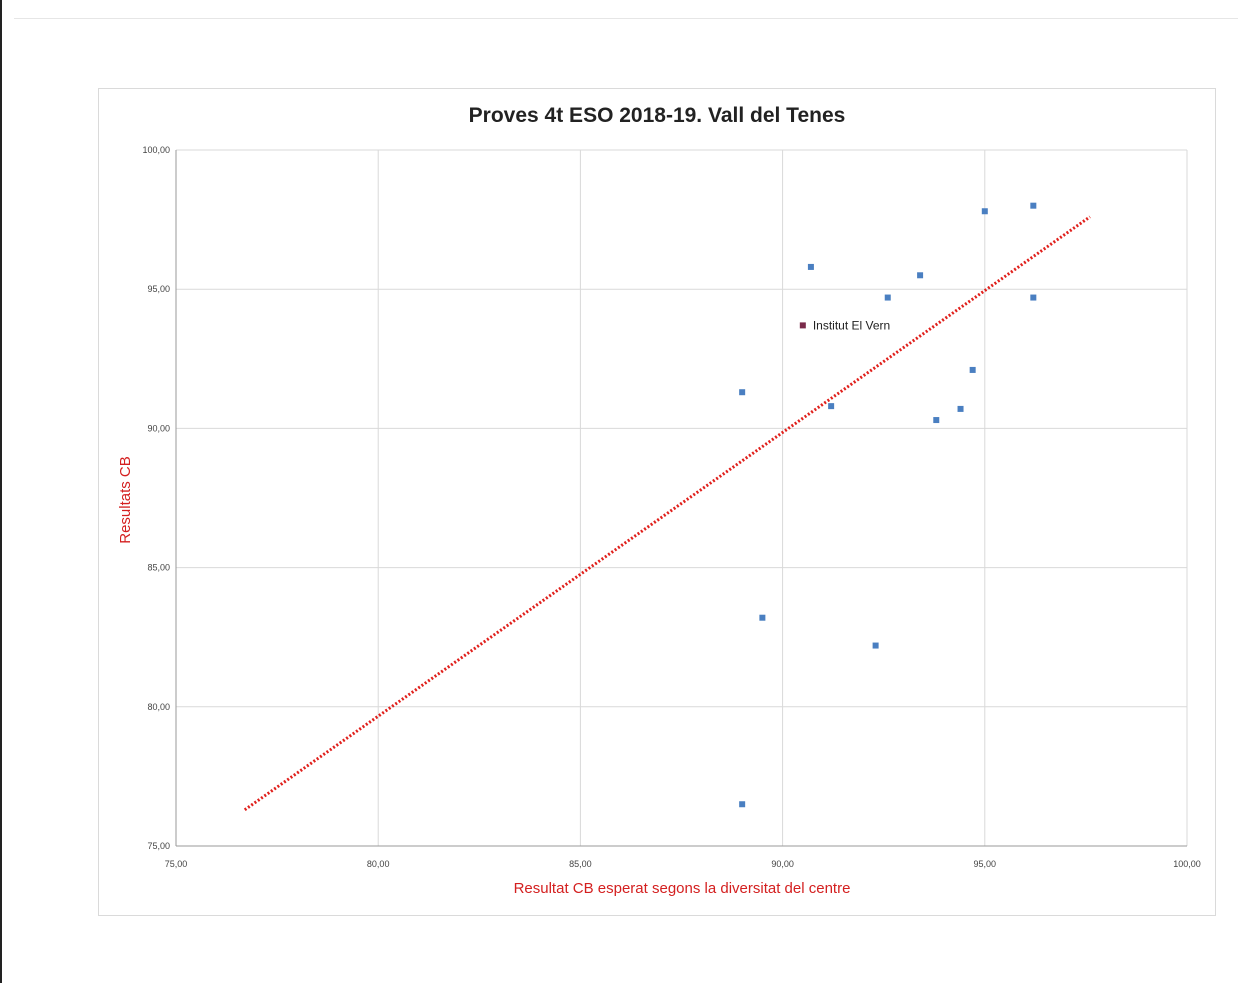 This screenshot has width=1238, height=983. I want to click on top-rule, so click(626, 18).